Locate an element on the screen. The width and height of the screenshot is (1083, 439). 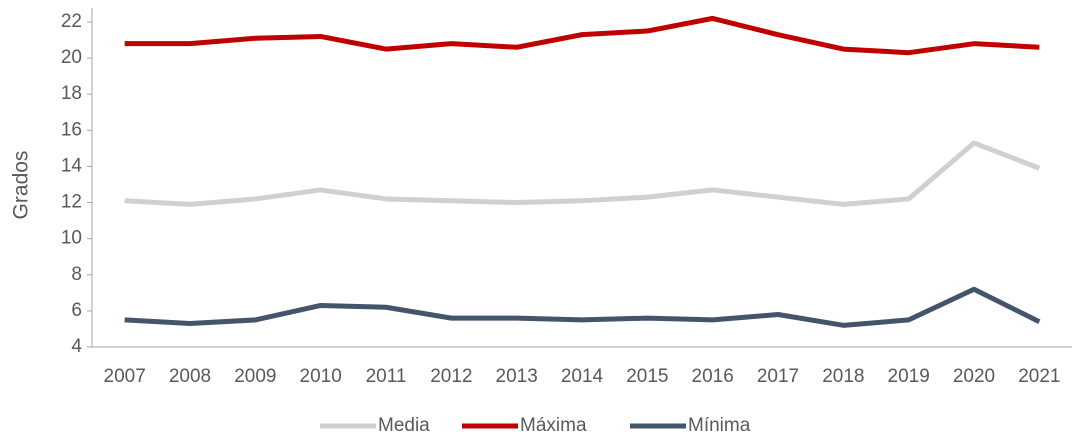
x-tick-label: 2012 is located at coordinates (451, 376).